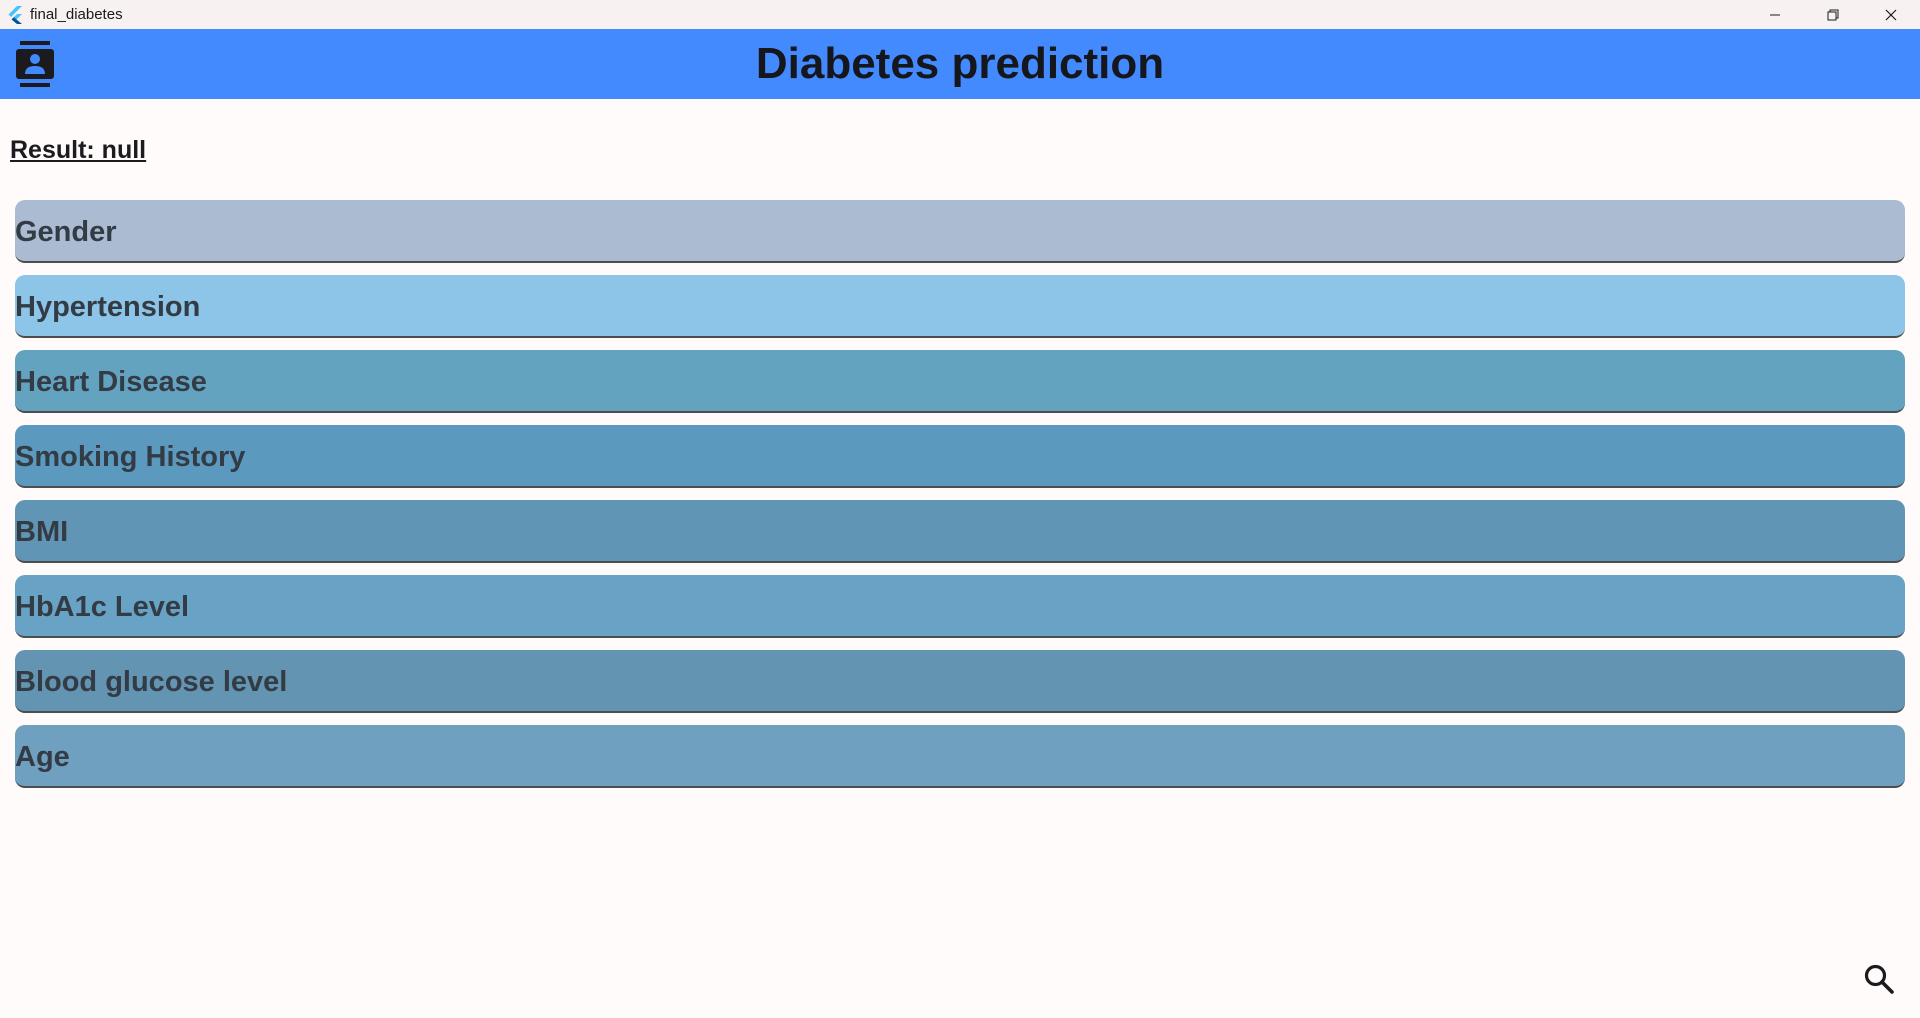 This screenshot has width=1920, height=1018. I want to click on app-bar: Diabetes prediction, so click(960, 64).